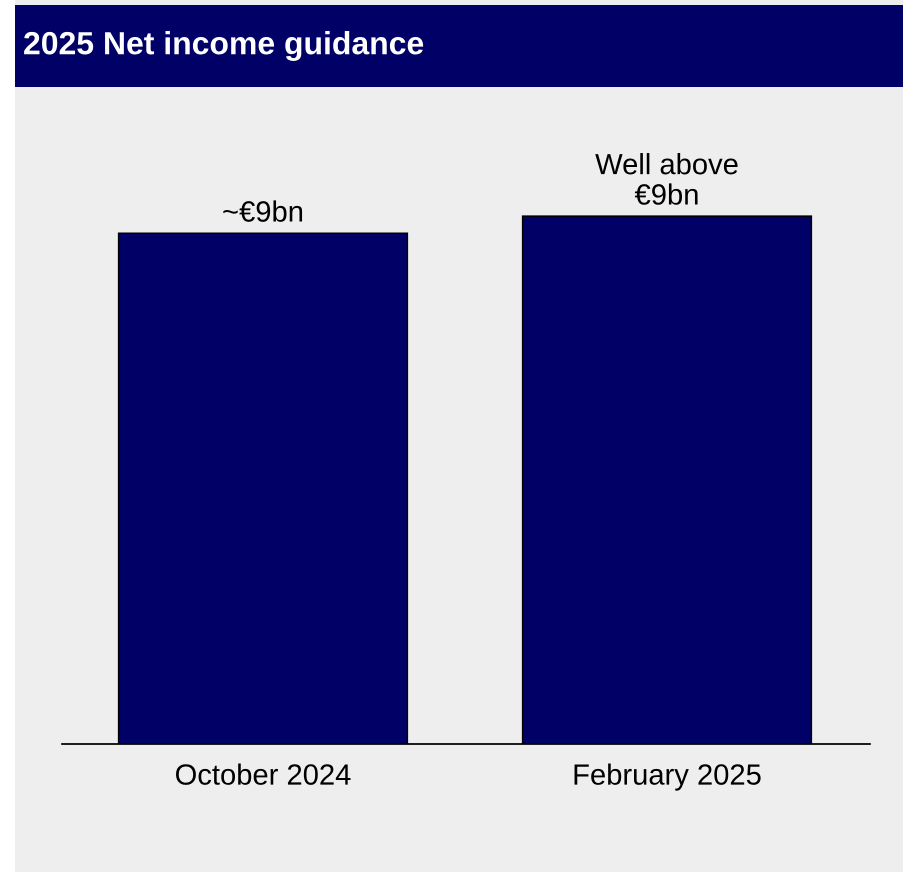 This screenshot has width=903, height=872. What do you see at coordinates (224, 46) in the screenshot?
I see `chart-title: 2025 Net income guidance` at bounding box center [224, 46].